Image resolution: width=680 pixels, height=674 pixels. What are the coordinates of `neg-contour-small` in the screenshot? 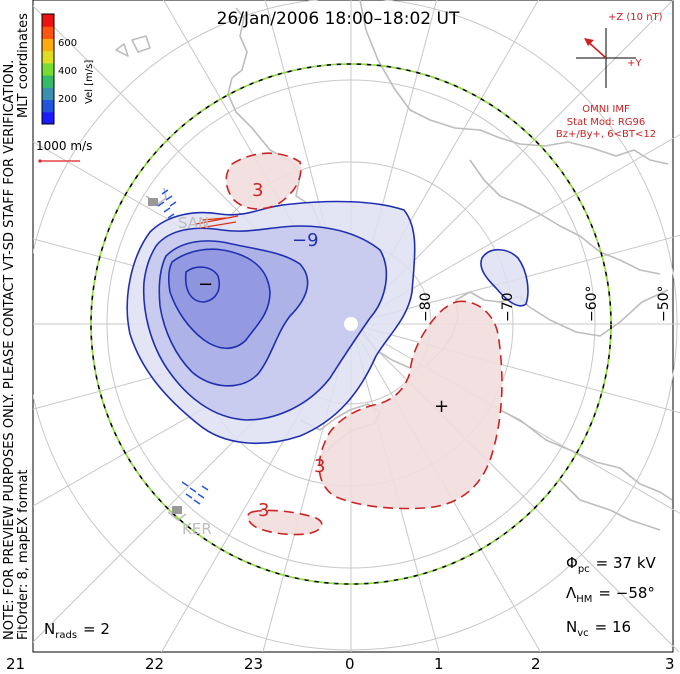 It's located at (504, 277).